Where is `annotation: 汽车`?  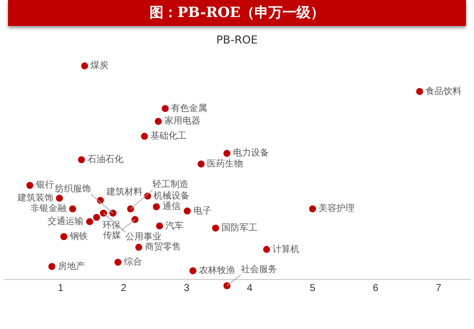 annotation: 汽车 is located at coordinates (175, 226).